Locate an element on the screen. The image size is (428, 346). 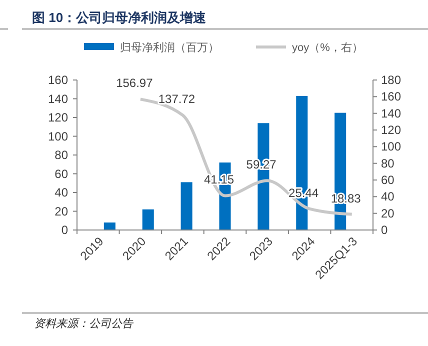
data-label: 156.97 is located at coordinates (135, 83).